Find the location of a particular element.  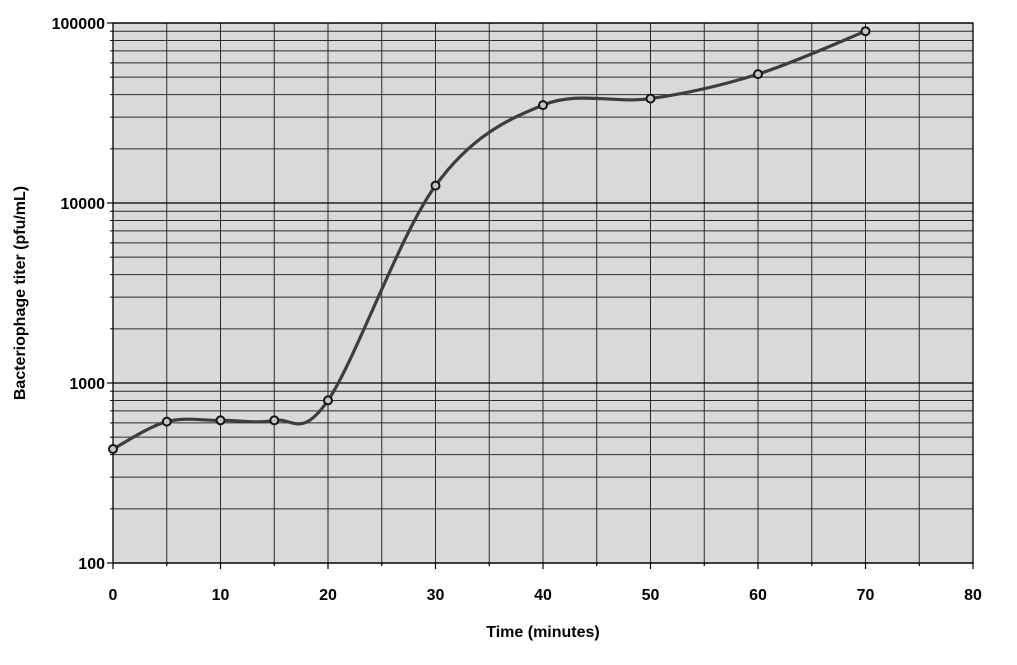

x-tick-labels: 0 10 20 30 40 50 60 70 80 is located at coordinates (545, 595).